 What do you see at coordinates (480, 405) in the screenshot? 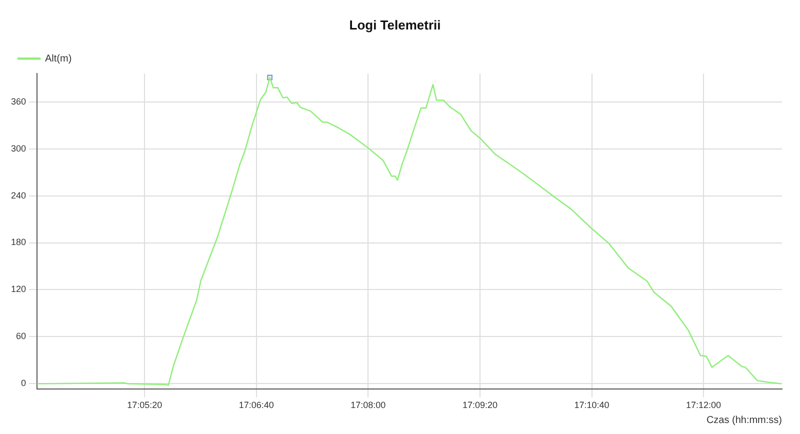
I see `x-tick-label: 17:09:20` at bounding box center [480, 405].